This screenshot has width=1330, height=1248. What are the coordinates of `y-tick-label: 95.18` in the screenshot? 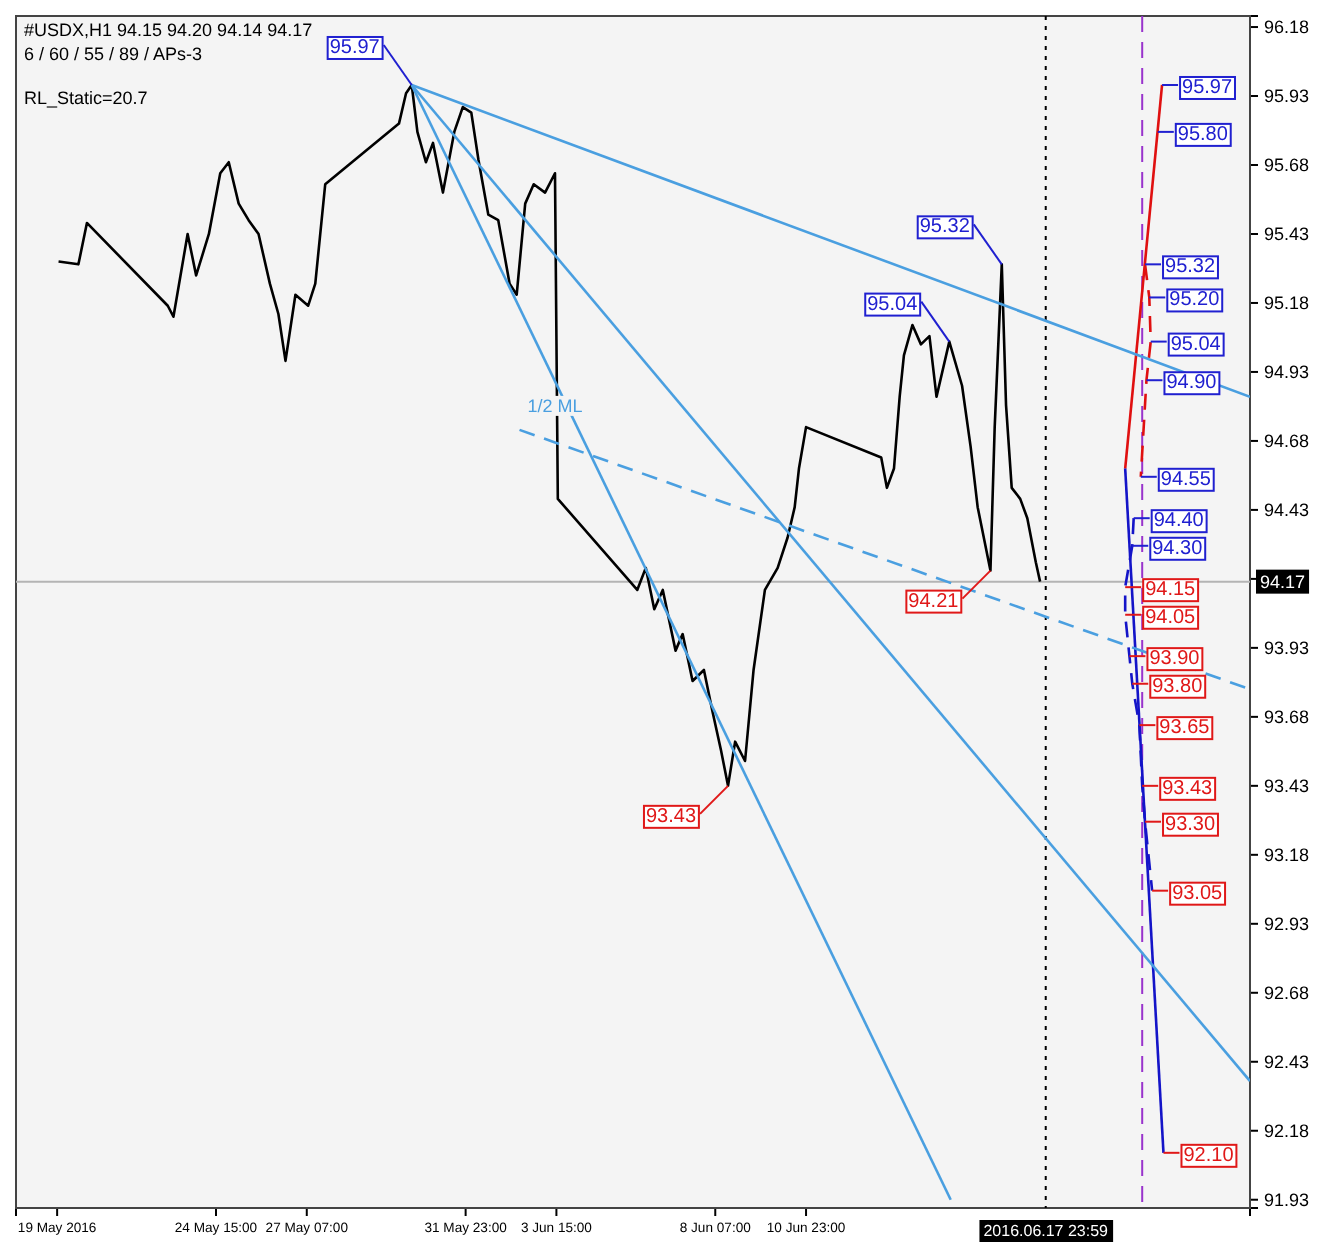 It's located at (1287, 302).